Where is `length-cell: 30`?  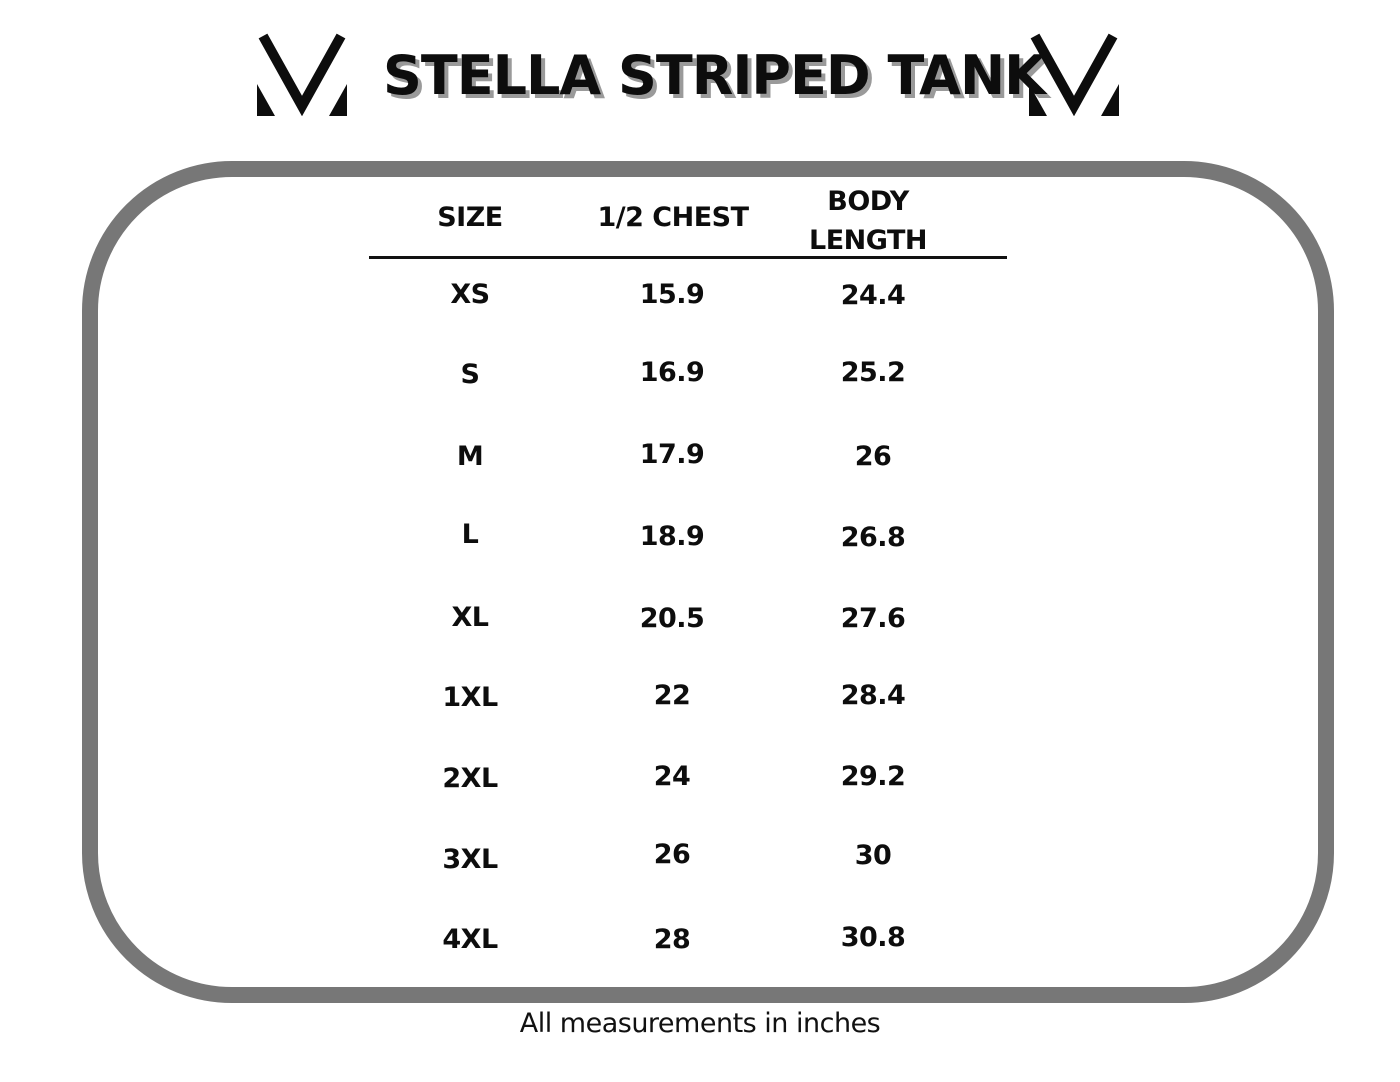 length-cell: 30 is located at coordinates (873, 855).